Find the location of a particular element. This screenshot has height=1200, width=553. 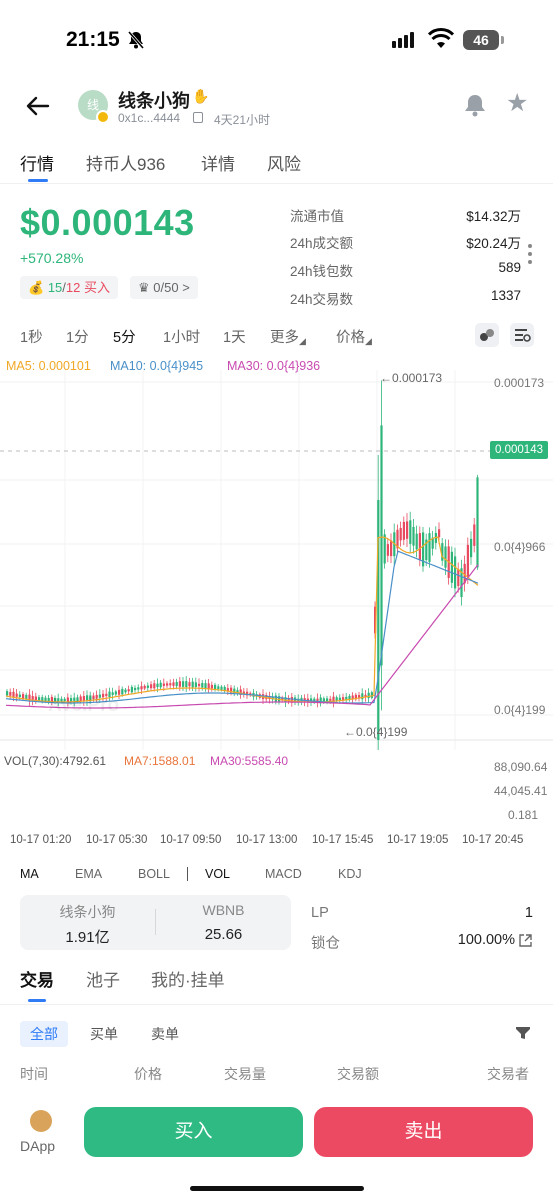

time-axis-label: 10-17 13:00 is located at coordinates (267, 840).